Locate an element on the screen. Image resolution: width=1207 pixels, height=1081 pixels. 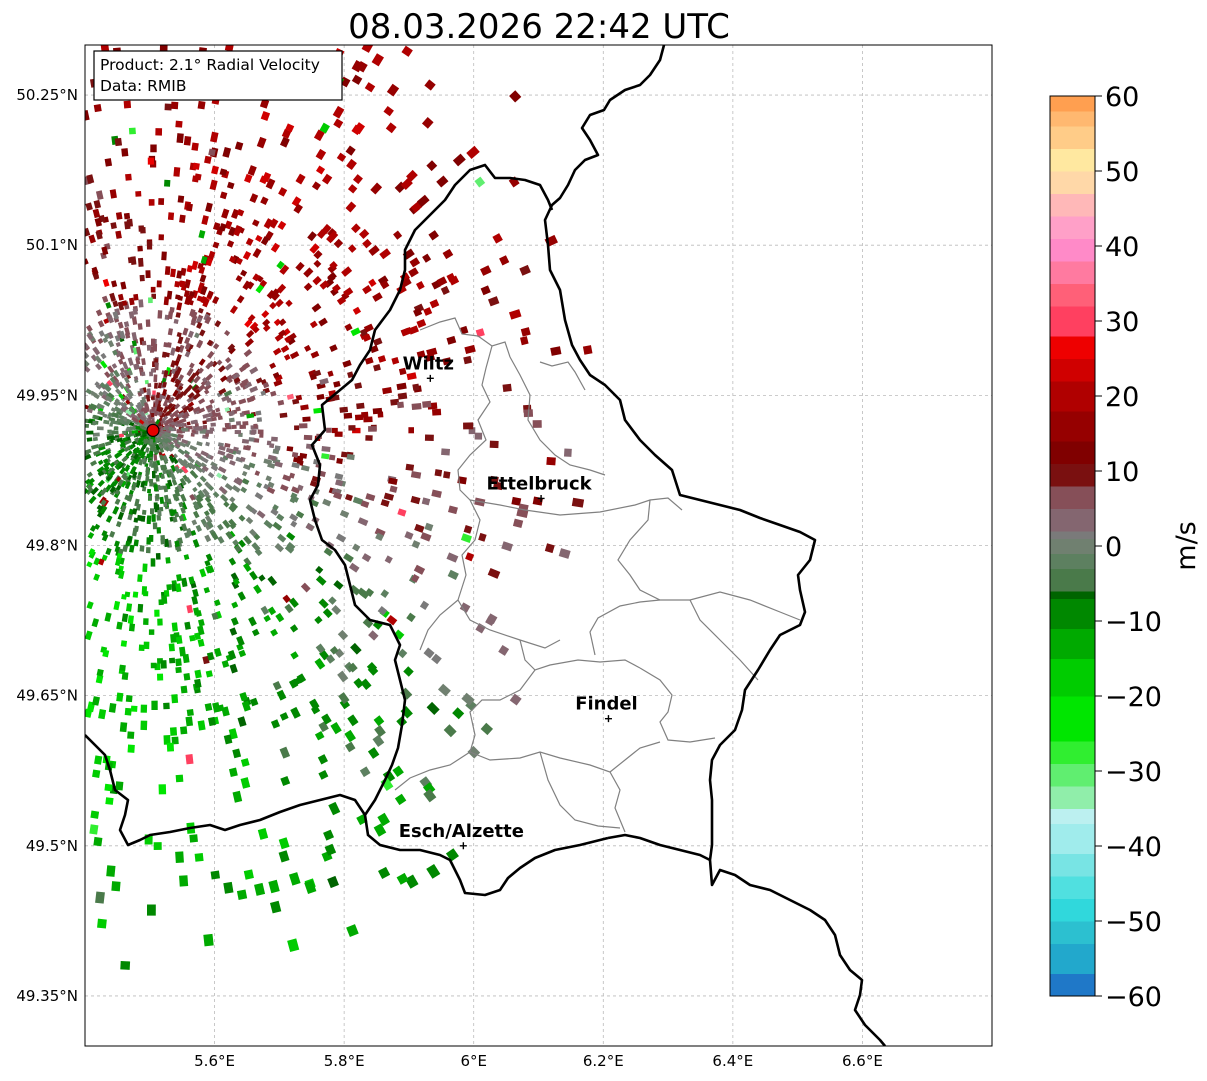
colorbar-tick-label: −30 is located at coordinates (1133, 772).